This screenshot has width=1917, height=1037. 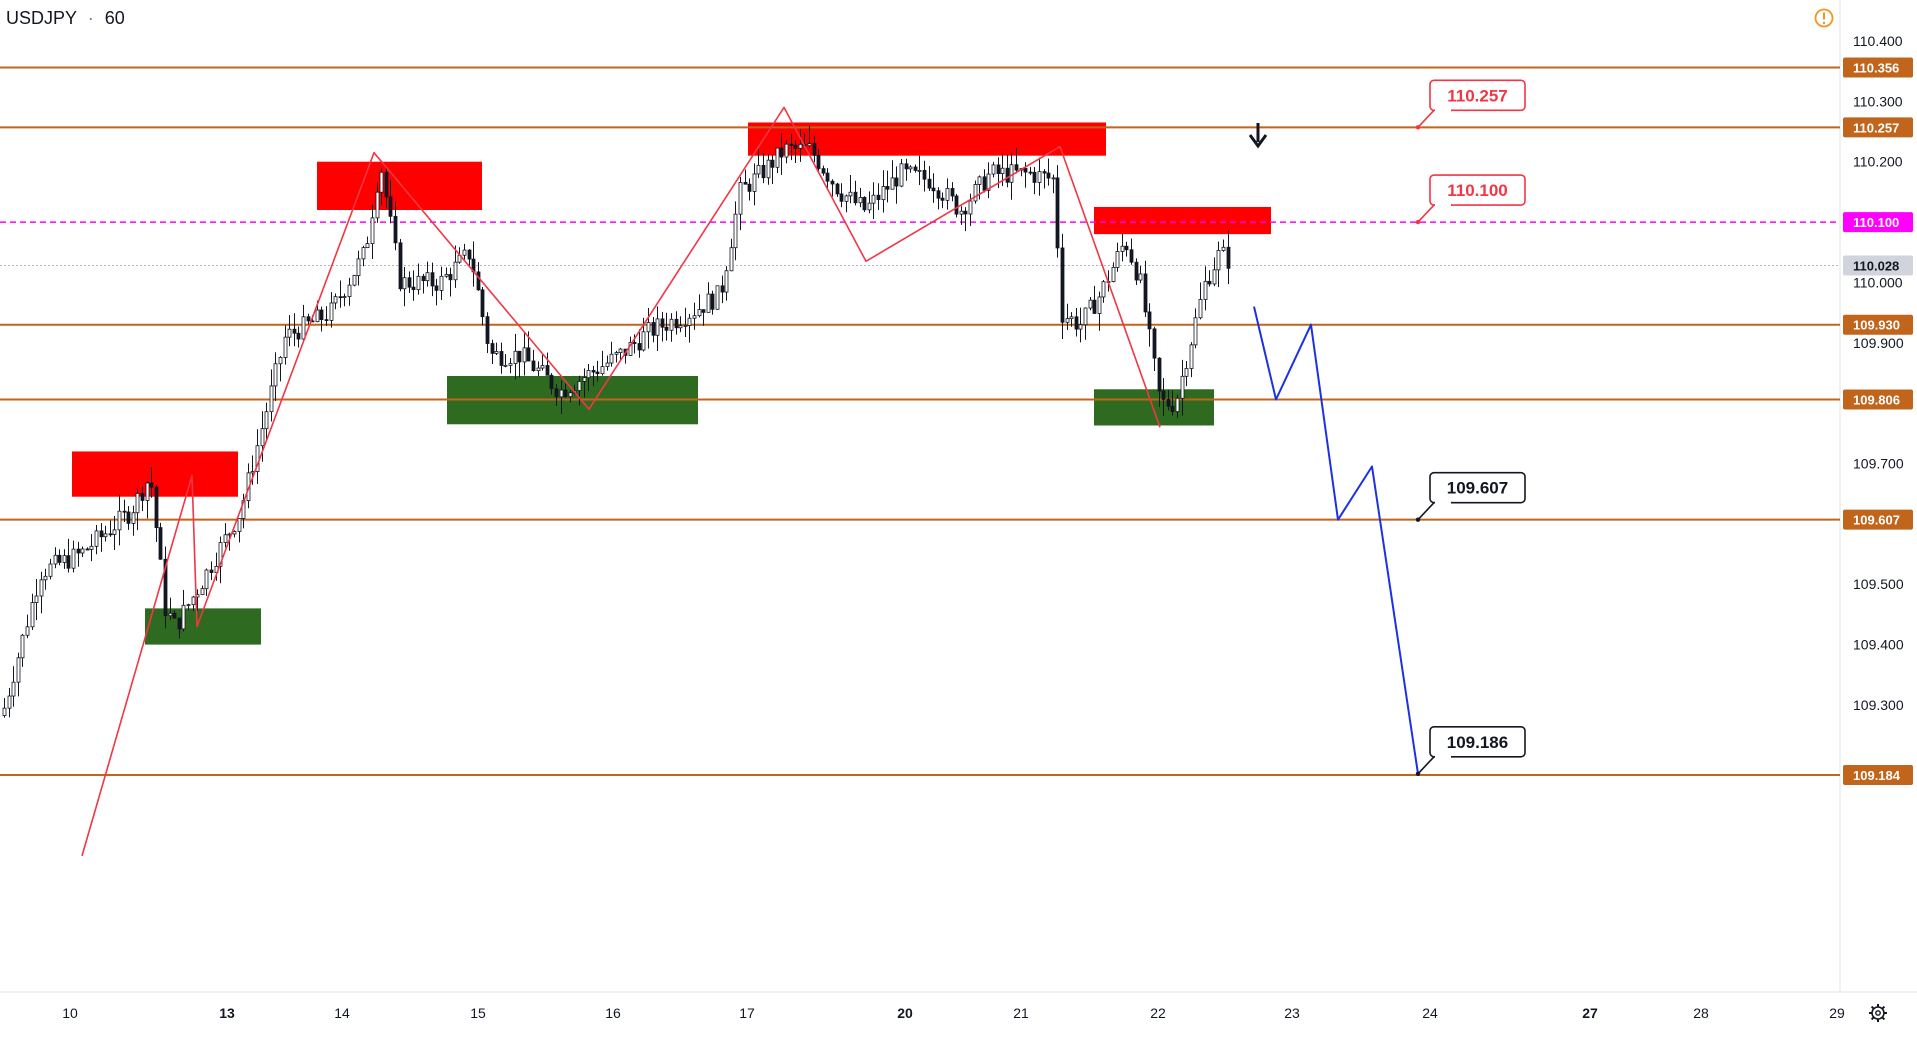 What do you see at coordinates (905, 1013) in the screenshot?
I see `time-tick-label: 20` at bounding box center [905, 1013].